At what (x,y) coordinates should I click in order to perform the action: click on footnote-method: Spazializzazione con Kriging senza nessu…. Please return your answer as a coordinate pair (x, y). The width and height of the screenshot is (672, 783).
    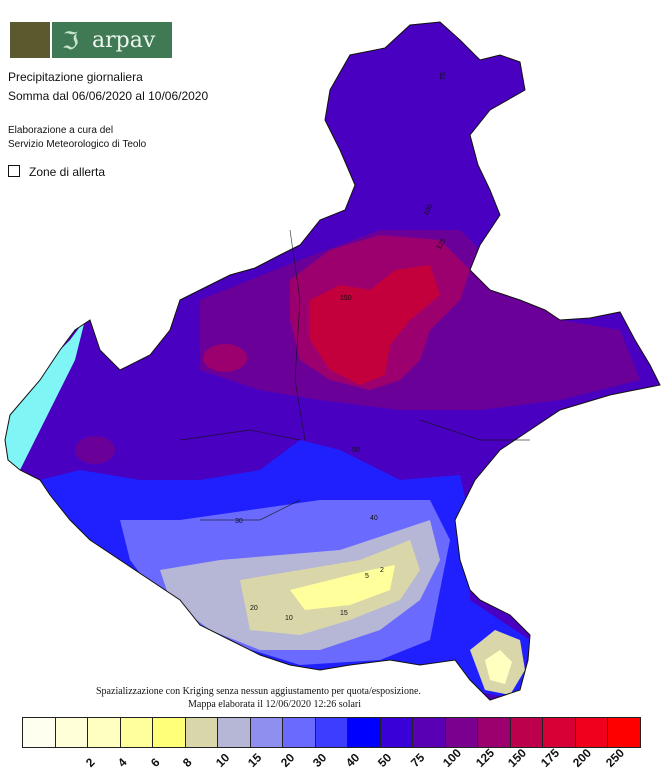
    Looking at the image, I should click on (258, 691).